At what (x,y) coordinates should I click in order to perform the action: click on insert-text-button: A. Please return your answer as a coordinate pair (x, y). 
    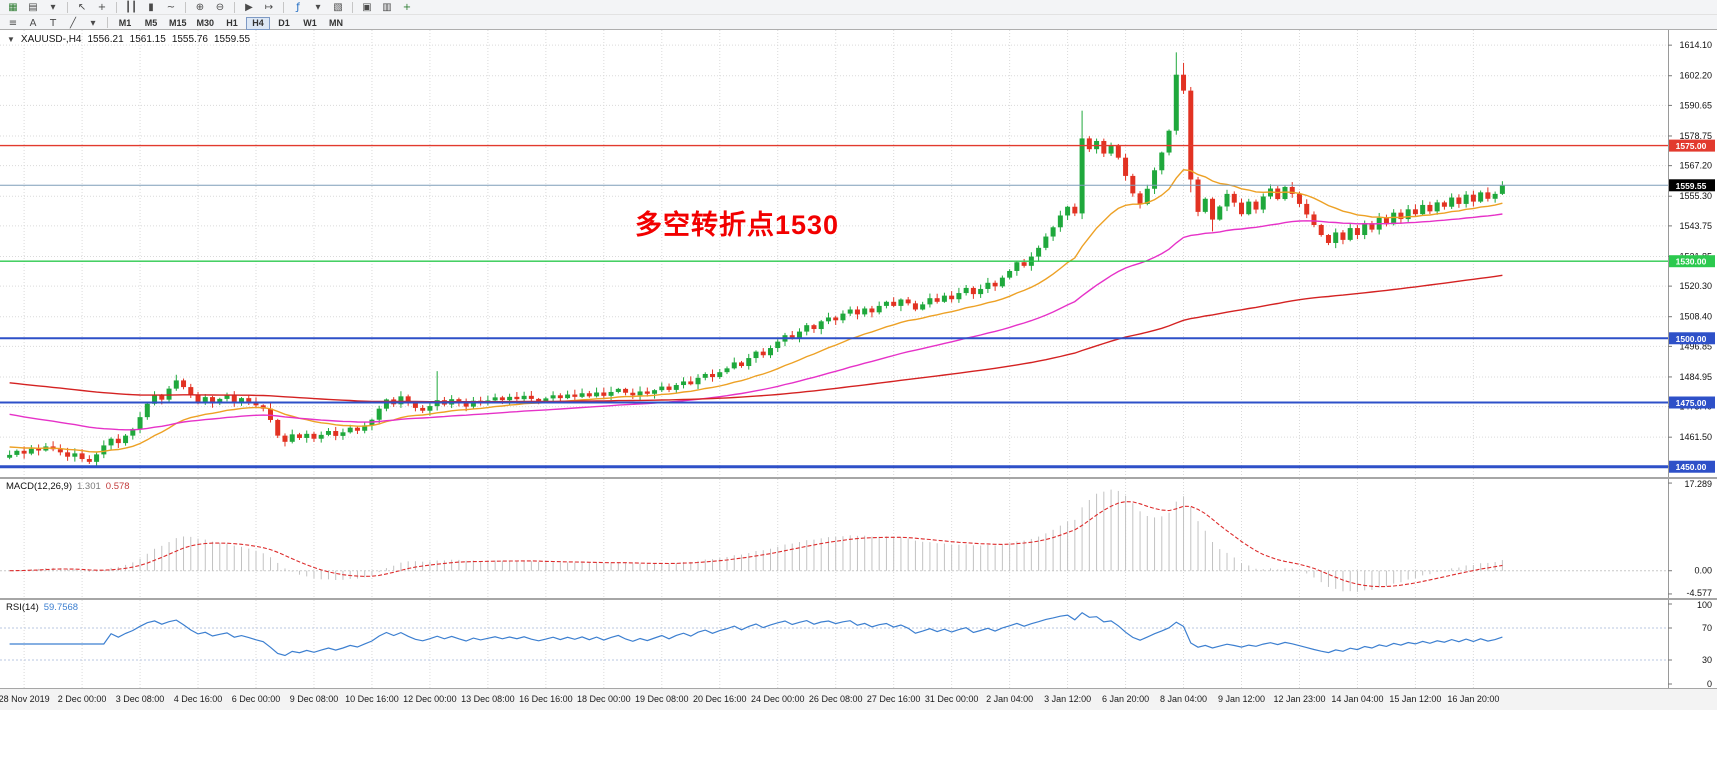
    Looking at the image, I should click on (33, 23).